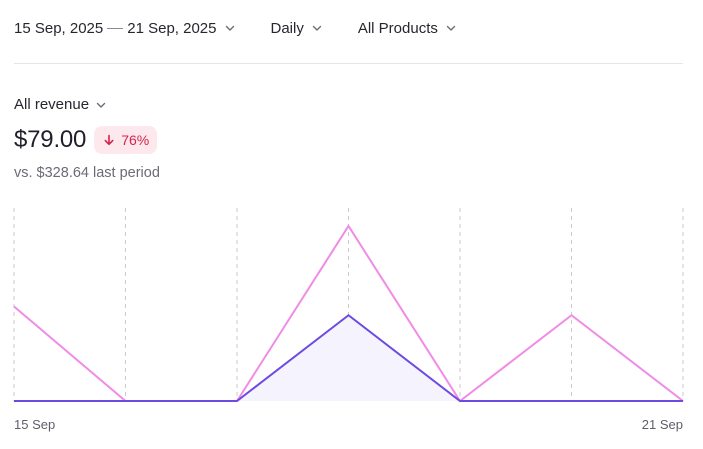 The height and width of the screenshot is (449, 703). Describe the element at coordinates (52, 104) in the screenshot. I see `metric-selector-label: All revenue` at that location.